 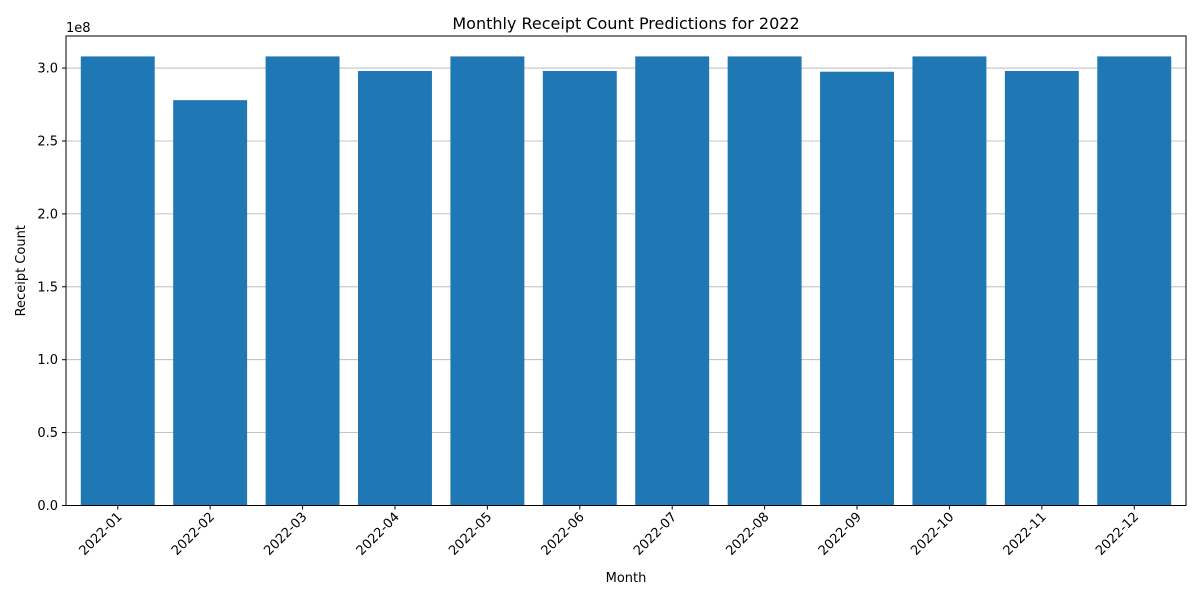 What do you see at coordinates (78, 28) in the screenshot?
I see `y-axis-offset-label: 1e8` at bounding box center [78, 28].